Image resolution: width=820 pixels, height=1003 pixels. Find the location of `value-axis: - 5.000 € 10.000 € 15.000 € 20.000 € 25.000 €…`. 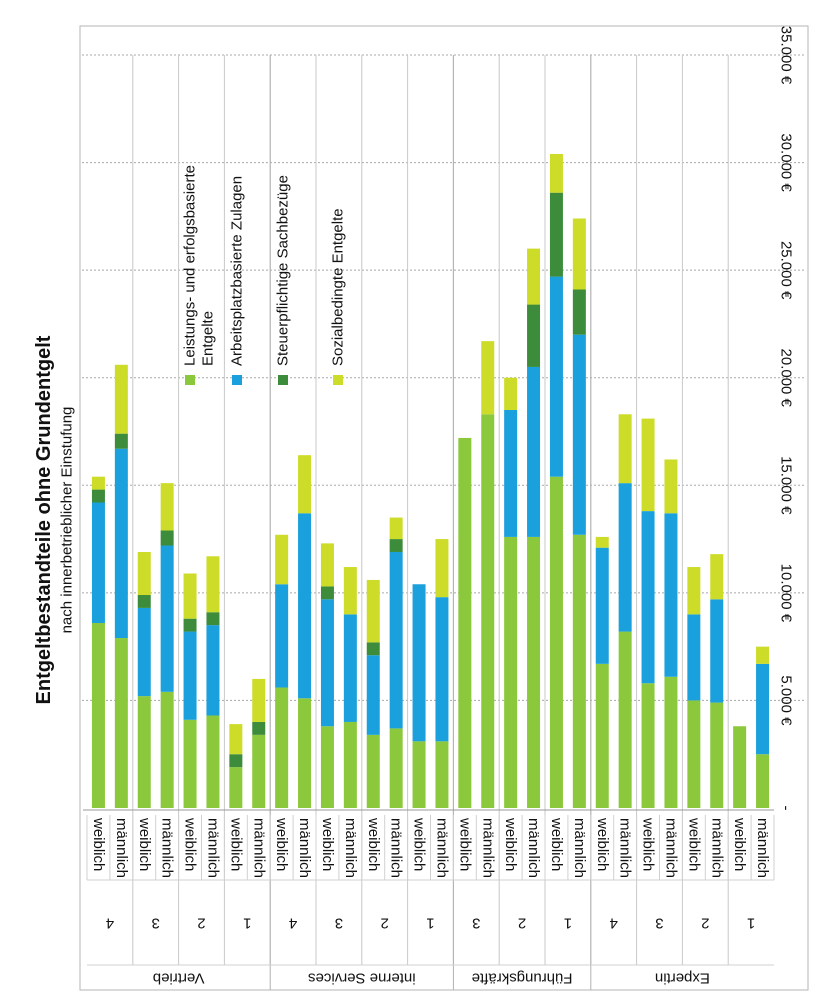

value-axis: - 5.000 € 10.000 € 15.000 € 20.000 € 25.000 €… is located at coordinates (786, 418).